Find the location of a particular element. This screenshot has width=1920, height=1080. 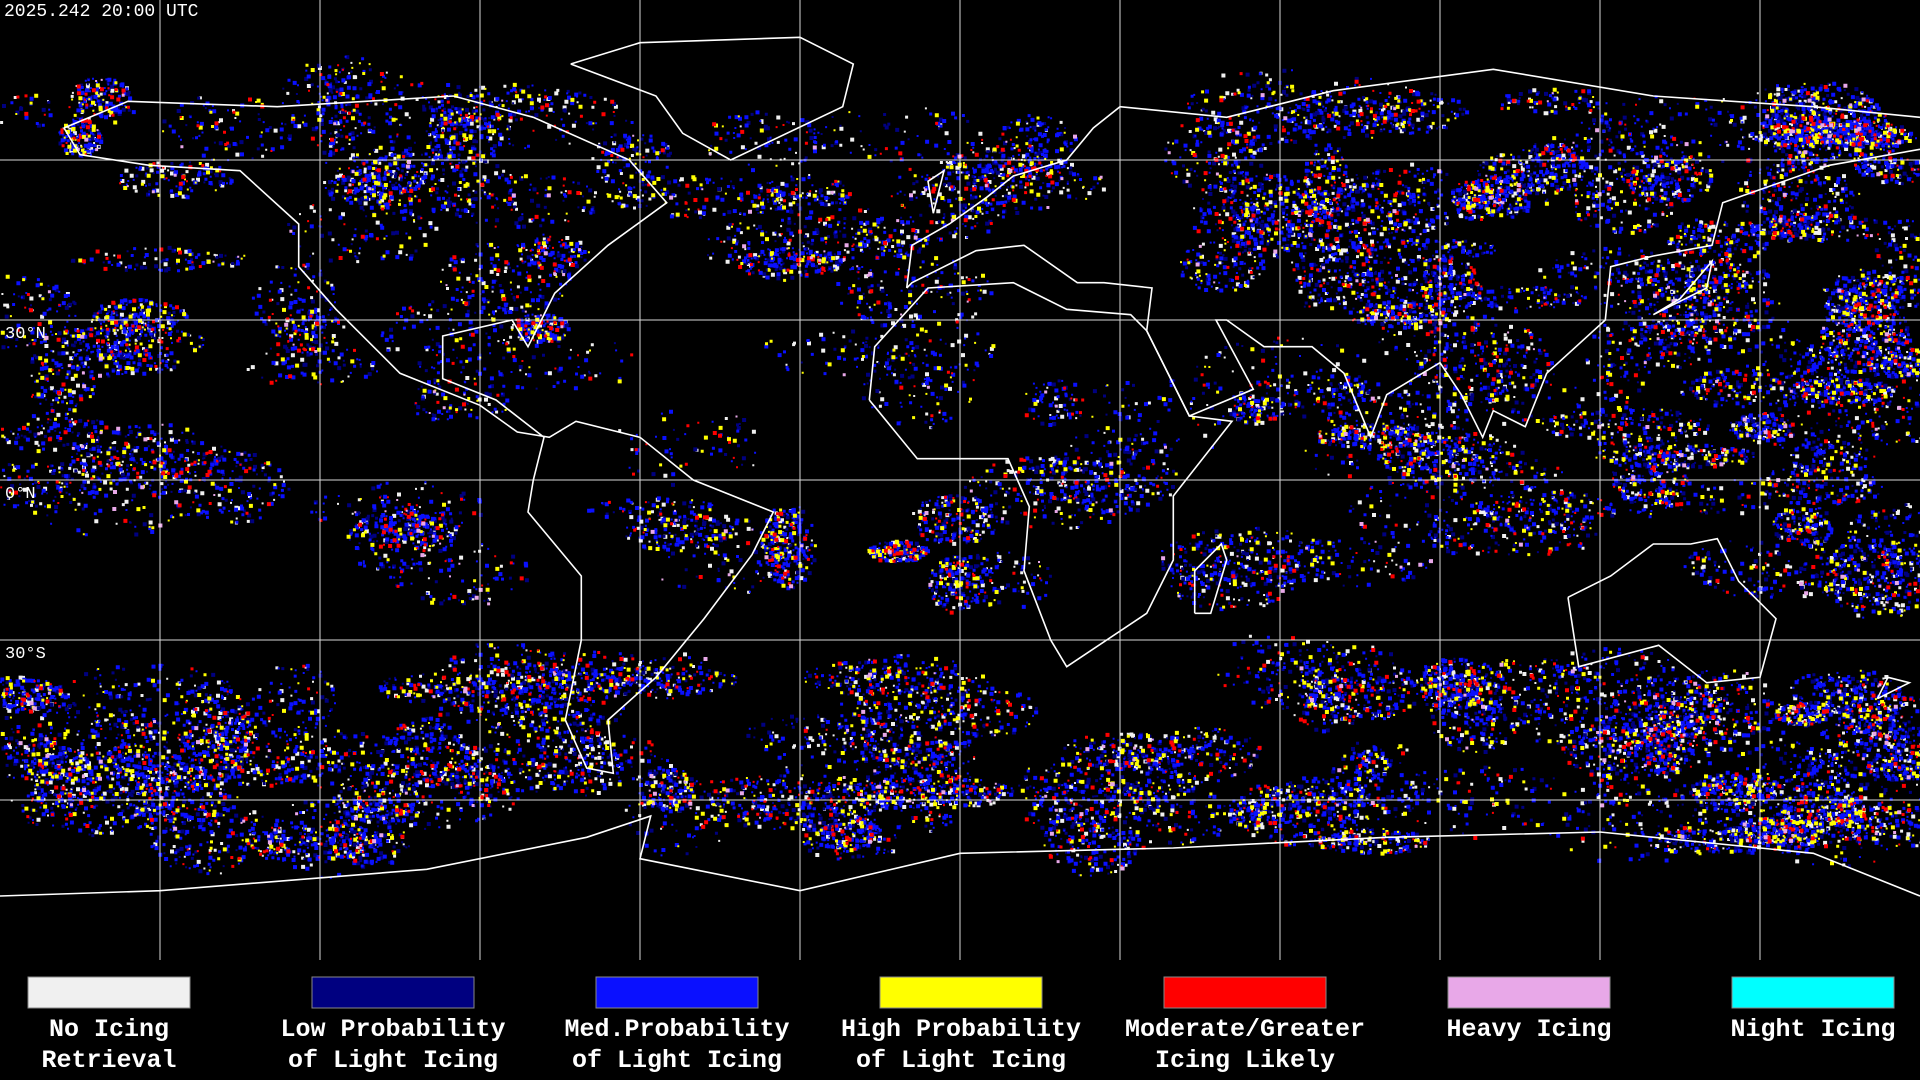

latitude-labels: 30°N 0°N 30°S is located at coordinates (25, 494).